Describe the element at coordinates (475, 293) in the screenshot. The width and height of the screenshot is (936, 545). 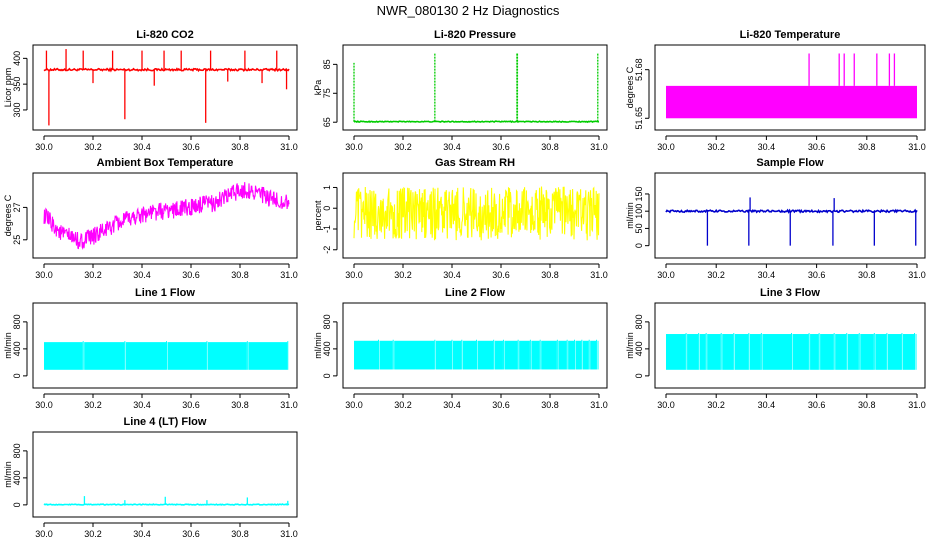
I see `panel-title: Line 2 Flow` at that location.